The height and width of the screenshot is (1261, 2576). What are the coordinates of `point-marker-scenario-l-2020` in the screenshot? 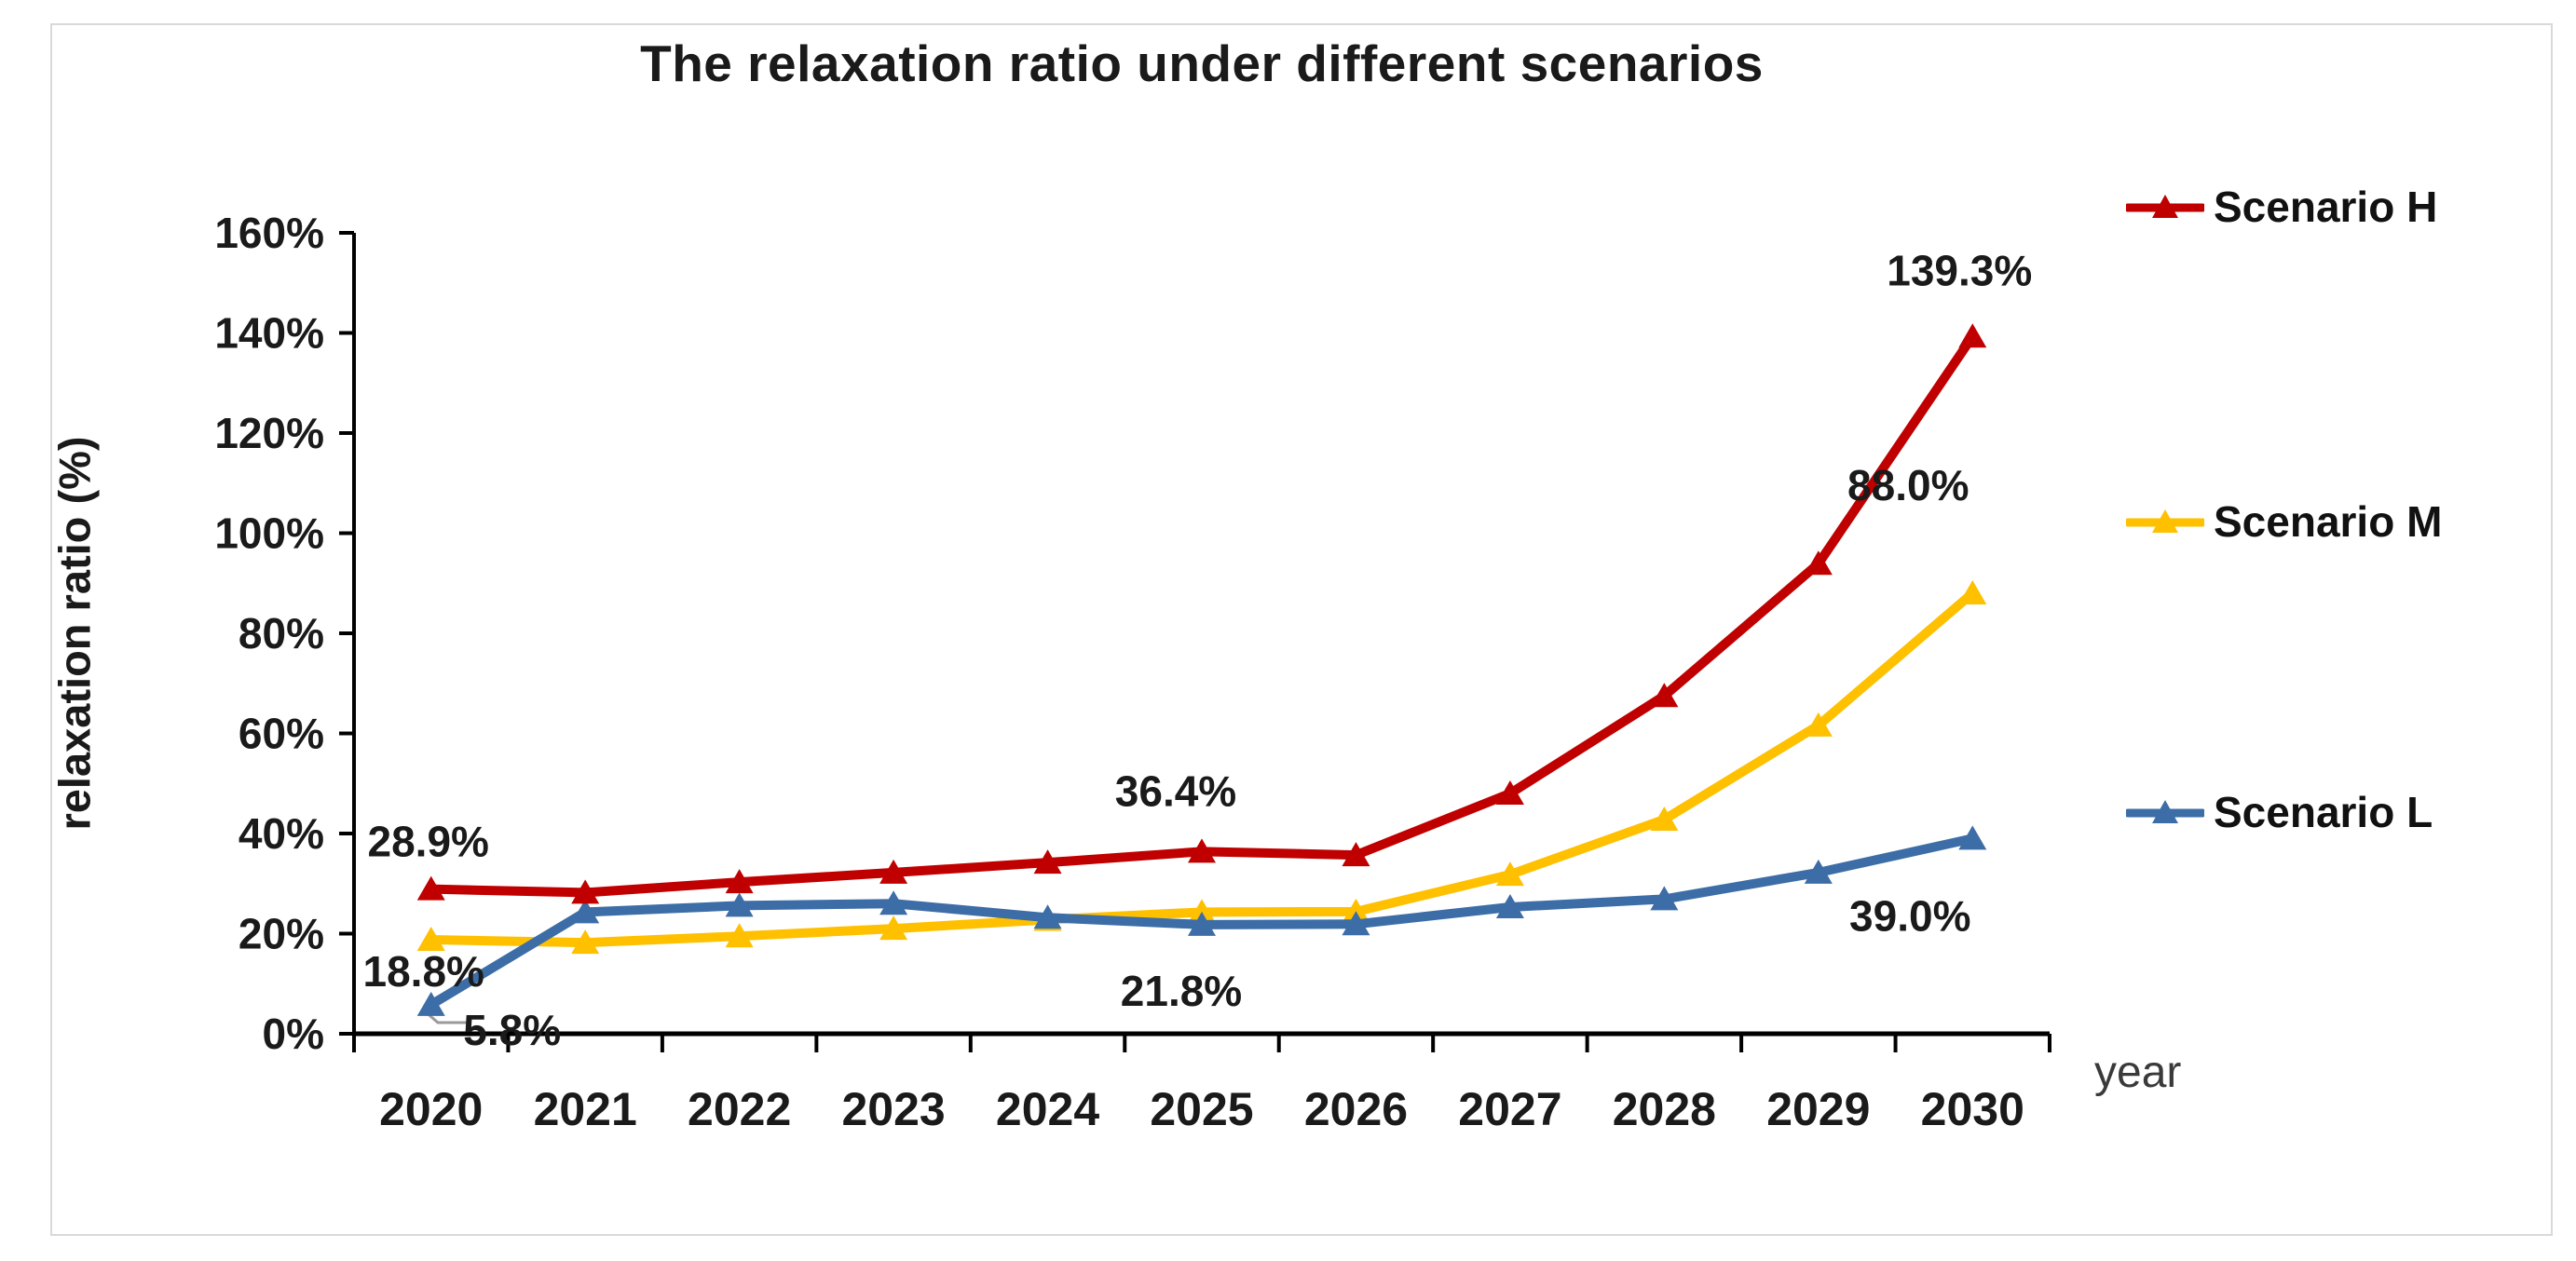 It's located at (430, 1003).